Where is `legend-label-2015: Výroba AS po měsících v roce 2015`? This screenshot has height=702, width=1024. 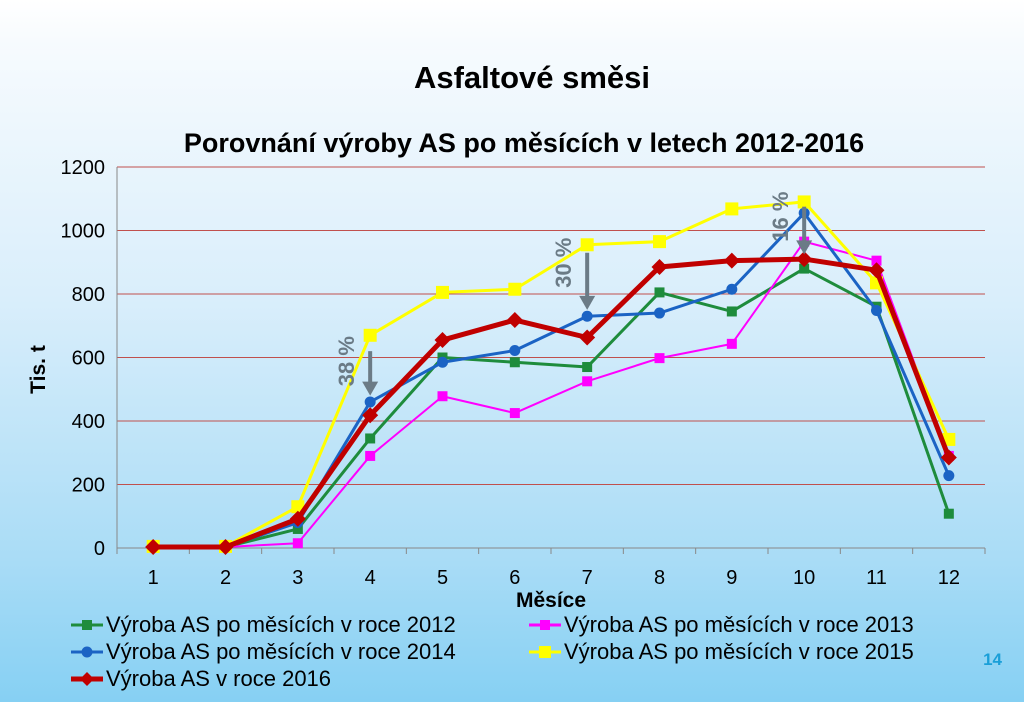 legend-label-2015: Výroba AS po měsících v roce 2015 is located at coordinates (739, 651).